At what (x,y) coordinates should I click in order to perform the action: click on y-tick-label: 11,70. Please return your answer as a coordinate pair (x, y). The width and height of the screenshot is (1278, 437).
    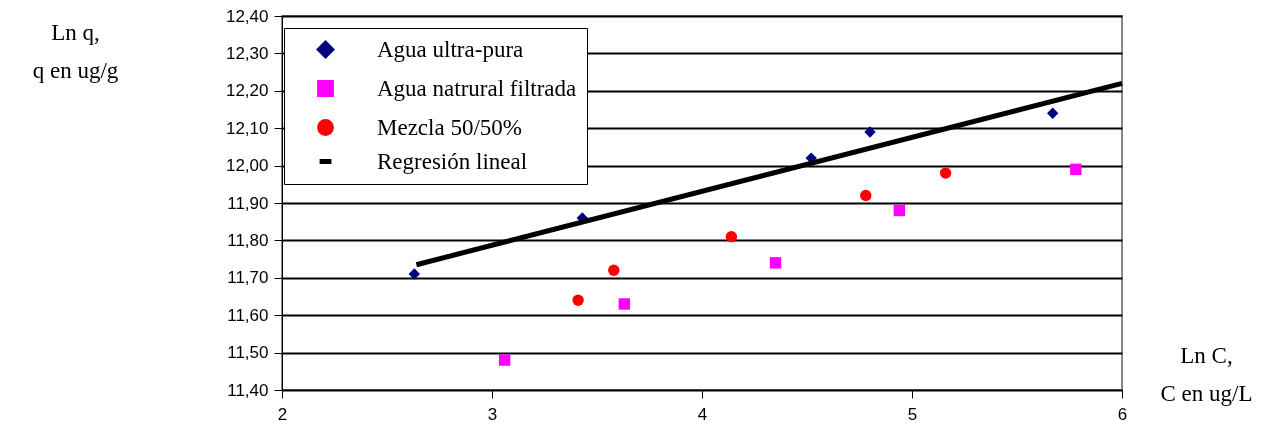
    Looking at the image, I should click on (248, 278).